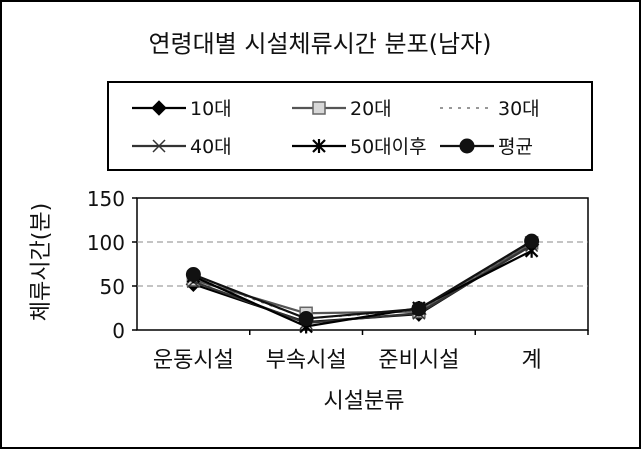 The width and height of the screenshot is (643, 451). Describe the element at coordinates (182, 109) in the screenshot. I see `legend-item: 10대` at that location.